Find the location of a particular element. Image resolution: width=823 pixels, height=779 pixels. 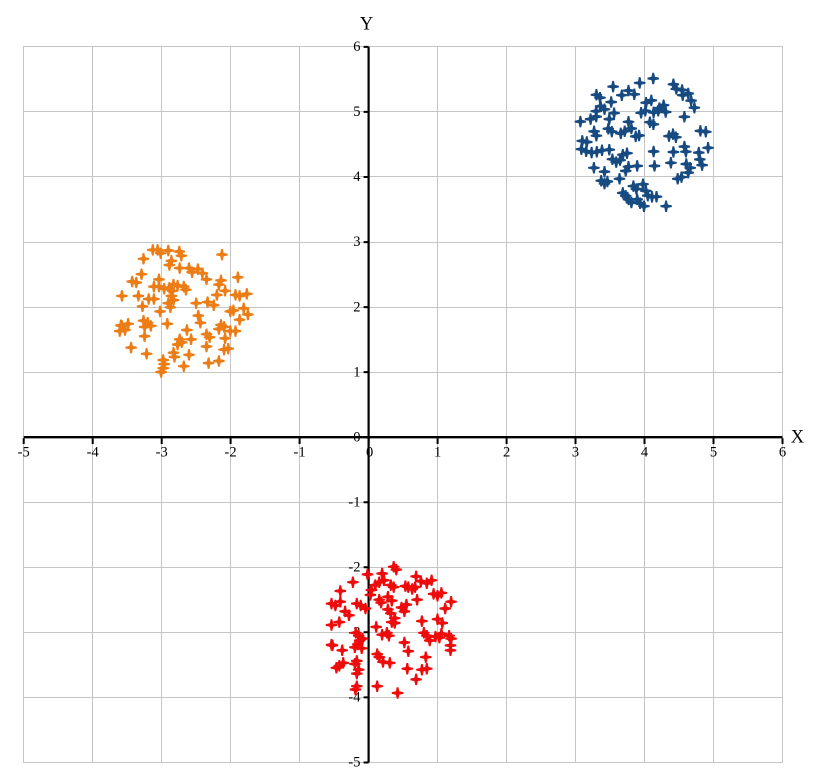

svg-text: Y is located at coordinates (366, 25).